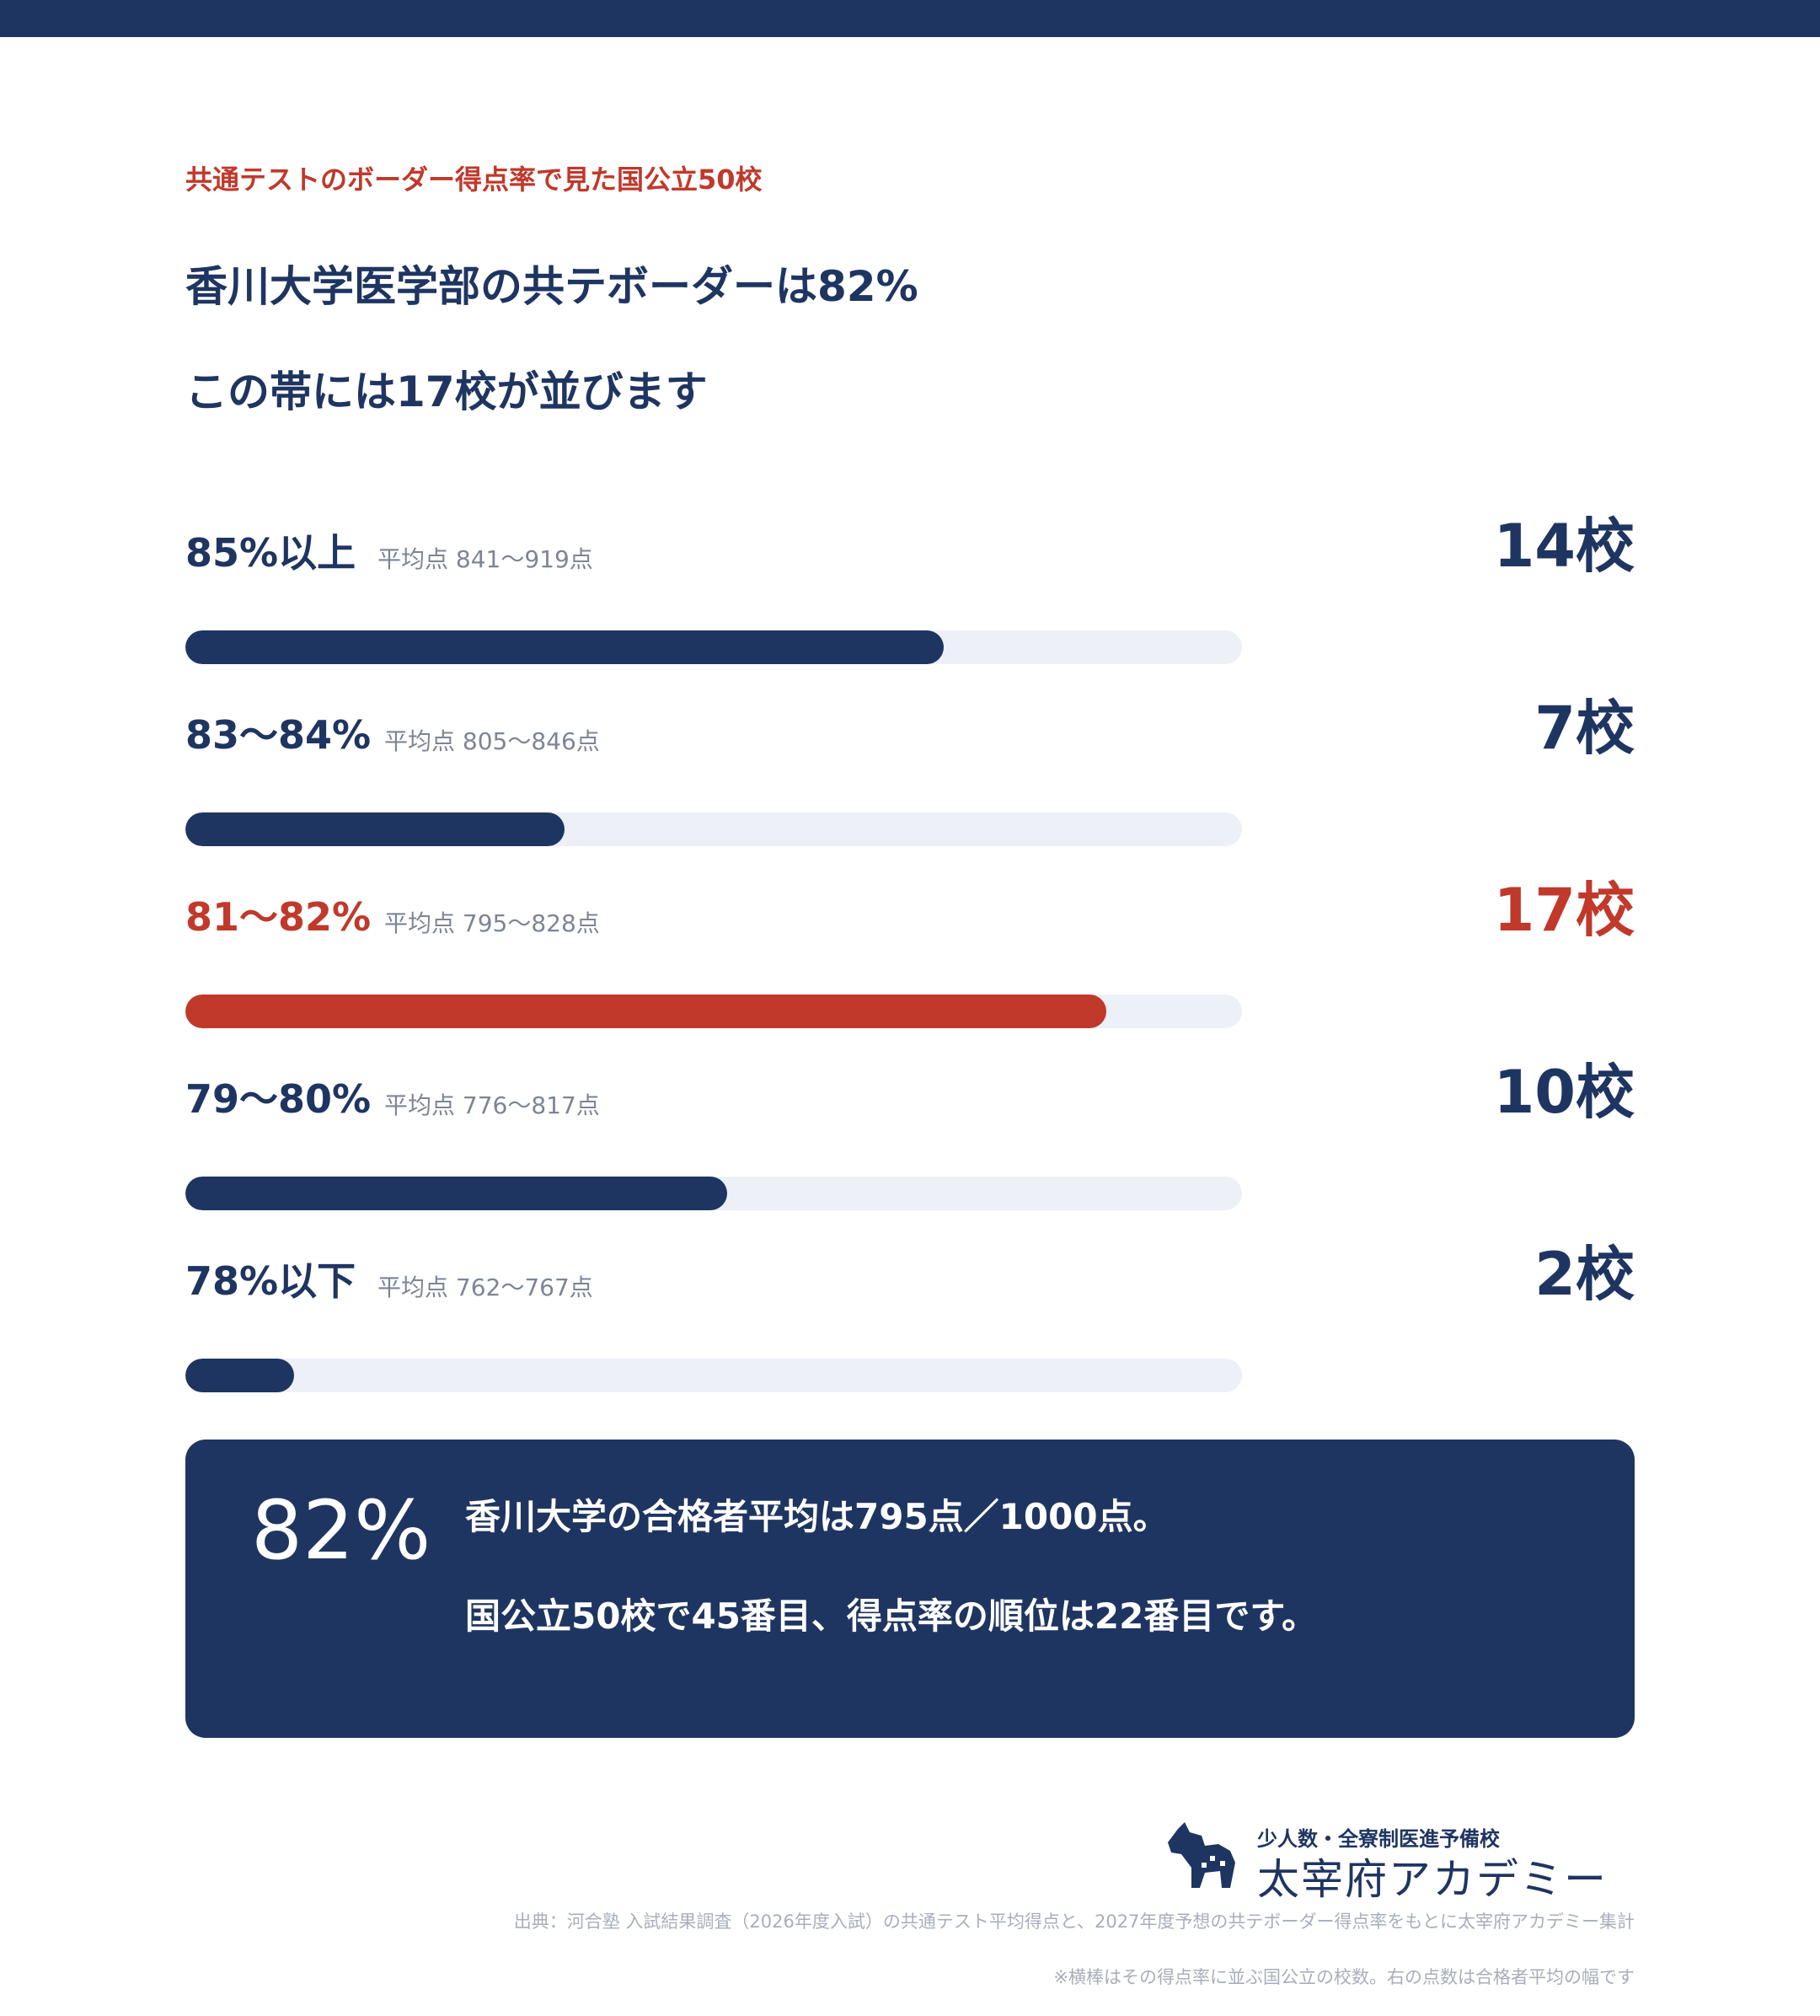 The width and height of the screenshot is (1820, 2016). What do you see at coordinates (1584, 728) in the screenshot?
I see `value-label: 7校` at bounding box center [1584, 728].